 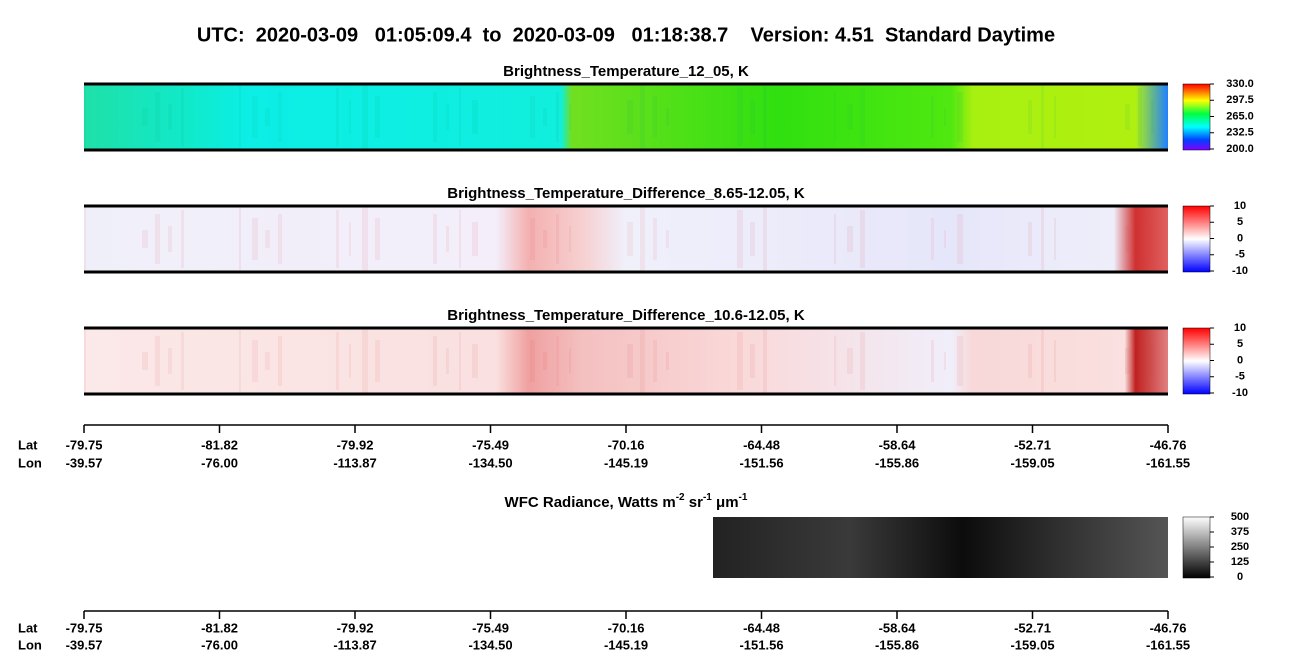 What do you see at coordinates (490, 627) in the screenshot?
I see `lat-label: -75.49` at bounding box center [490, 627].